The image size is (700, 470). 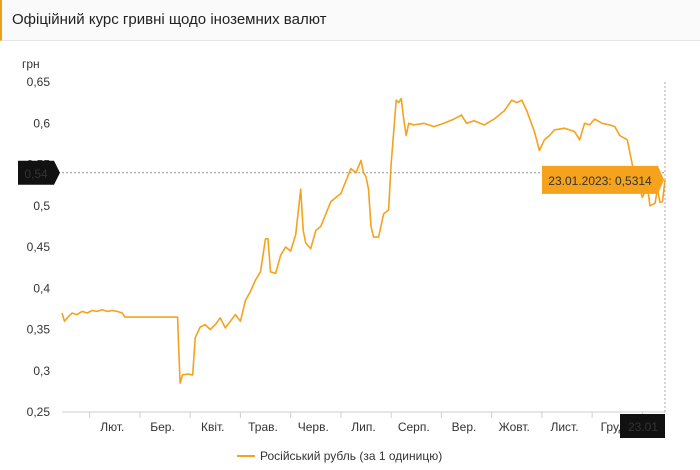 I want to click on y-tick-label: 0,45, so click(x=39, y=247).